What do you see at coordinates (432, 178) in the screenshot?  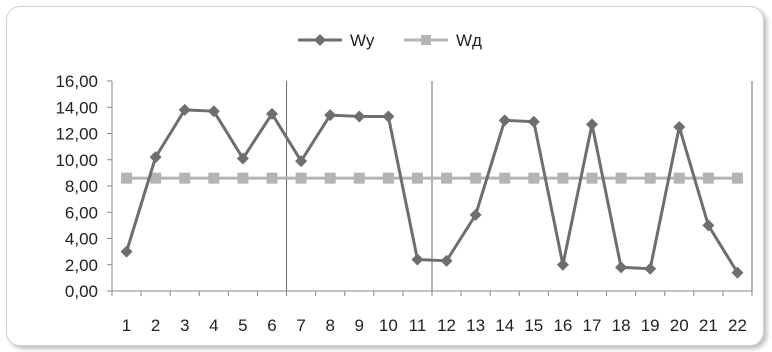 I see `series-wd` at bounding box center [432, 178].